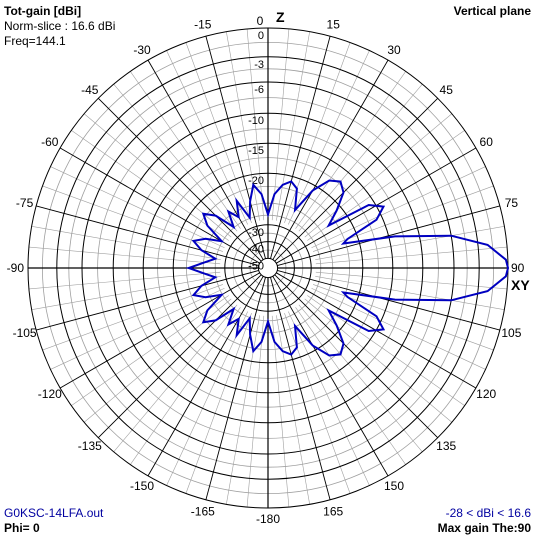  I want to click on angle-label--165: -165, so click(203, 511).